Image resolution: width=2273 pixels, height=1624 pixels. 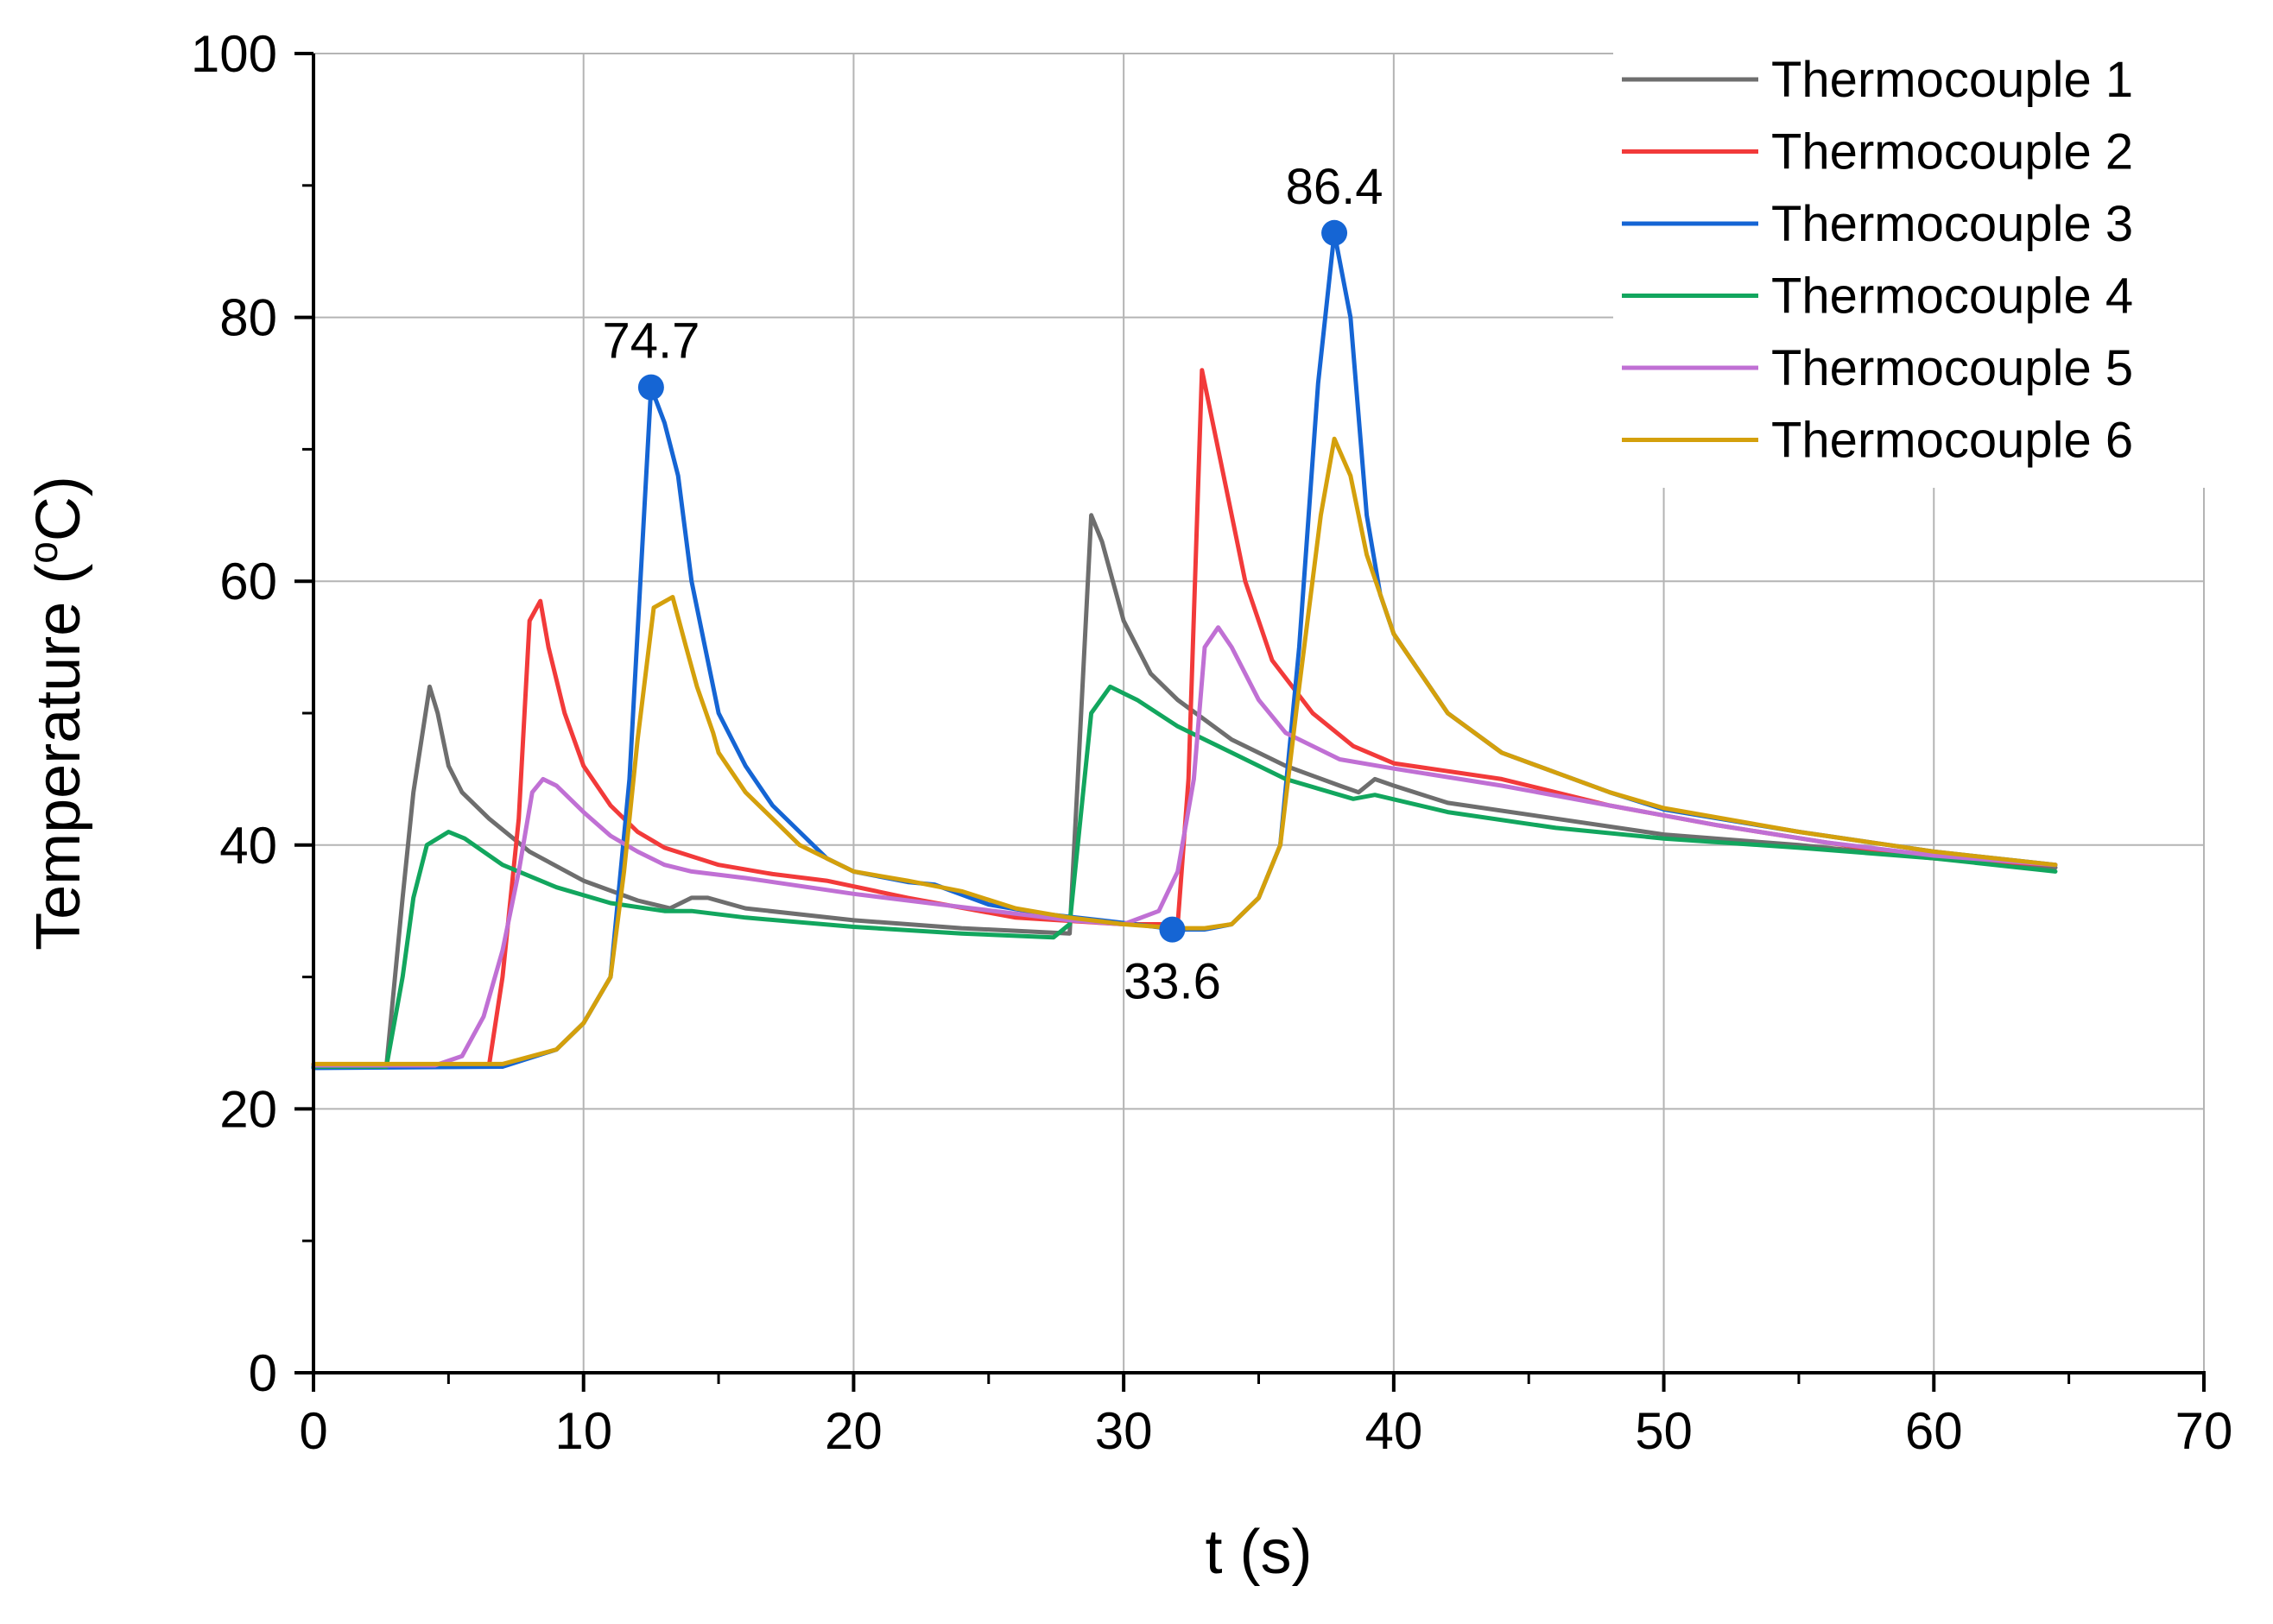 I want to click on y-axis-title-unit: C), so click(x=58, y=508).